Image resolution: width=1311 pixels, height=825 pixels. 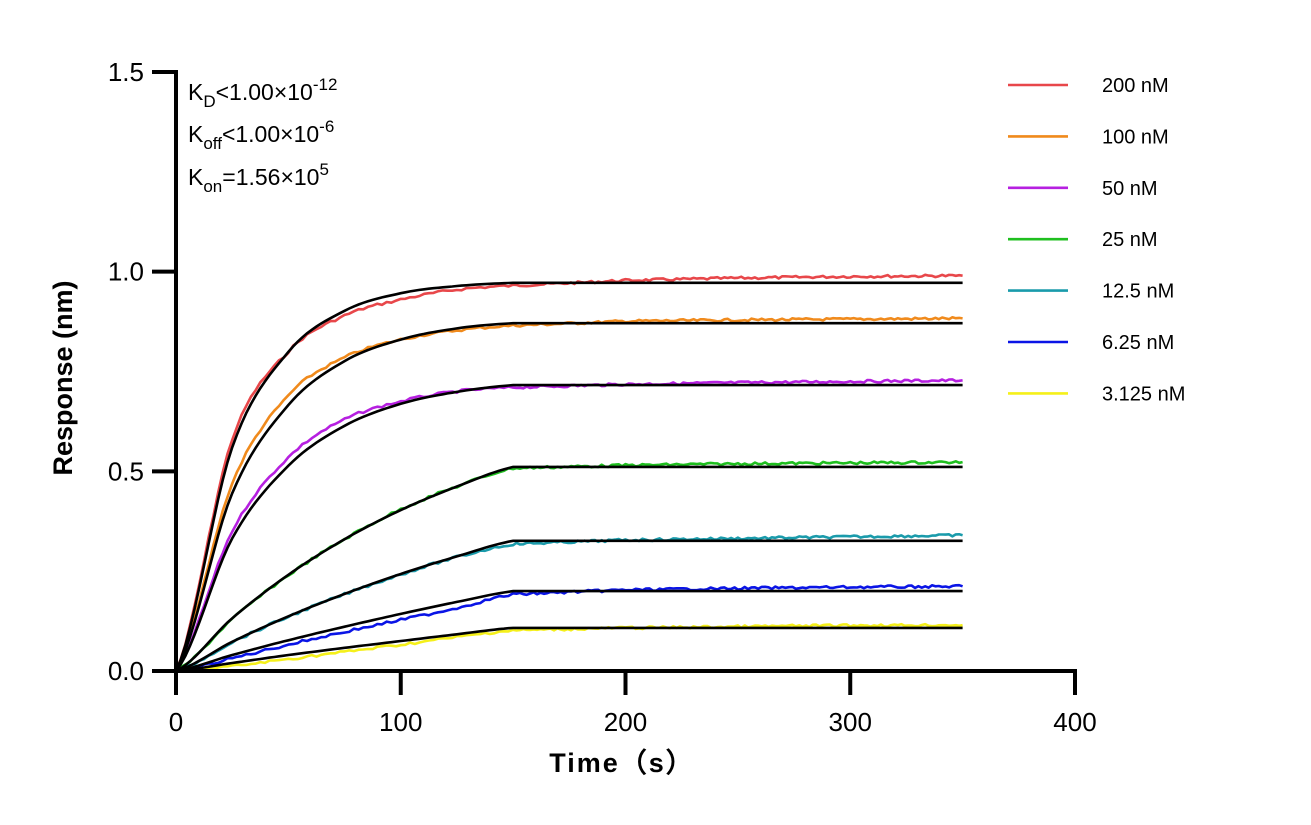 What do you see at coordinates (1130, 240) in the screenshot?
I see `legend-label: 25 nM` at bounding box center [1130, 240].